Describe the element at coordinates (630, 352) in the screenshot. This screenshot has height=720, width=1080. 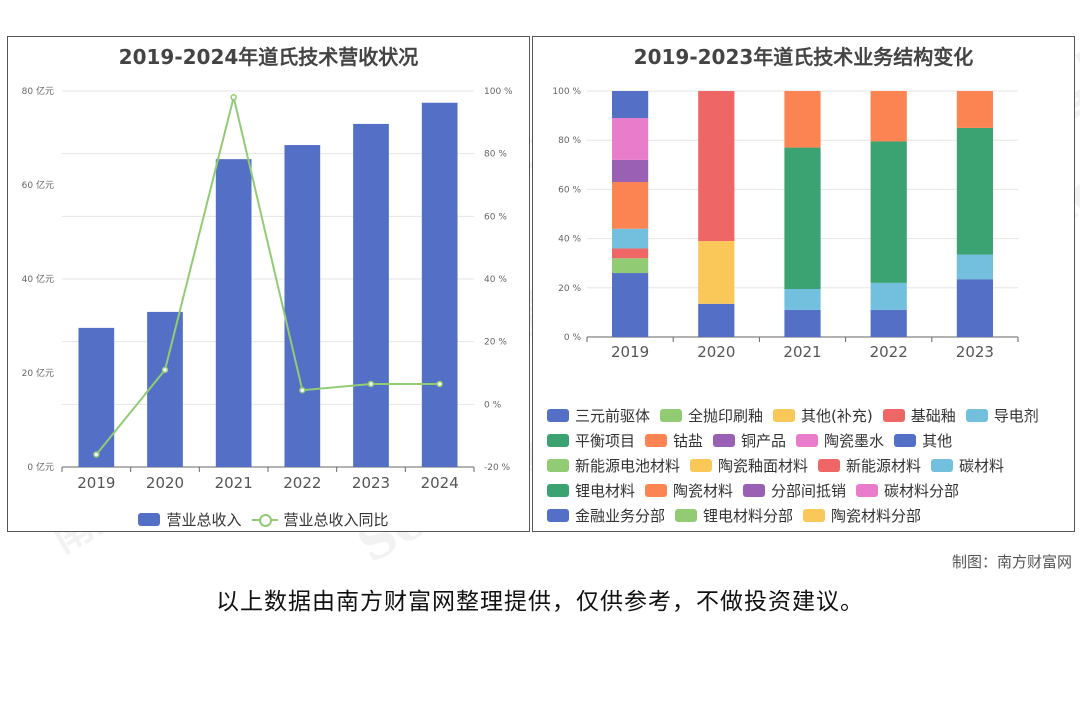
I see `x-tick-label: 2019` at that location.